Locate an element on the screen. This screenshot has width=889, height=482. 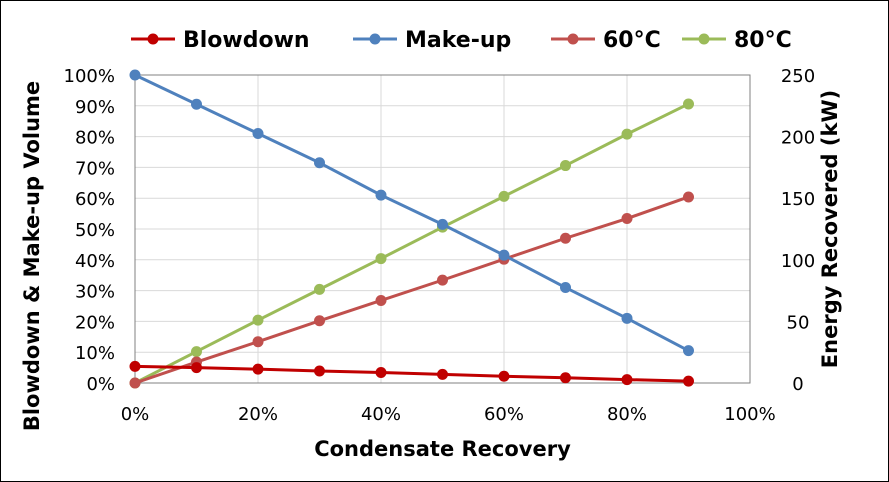
x-tick-label: 20% is located at coordinates (258, 414).